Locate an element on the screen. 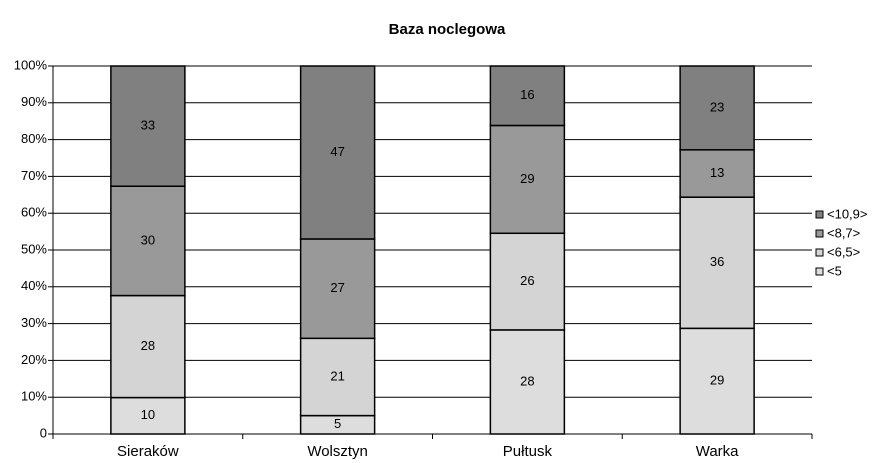 The height and width of the screenshot is (463, 892). data-label: 33 is located at coordinates (148, 125).